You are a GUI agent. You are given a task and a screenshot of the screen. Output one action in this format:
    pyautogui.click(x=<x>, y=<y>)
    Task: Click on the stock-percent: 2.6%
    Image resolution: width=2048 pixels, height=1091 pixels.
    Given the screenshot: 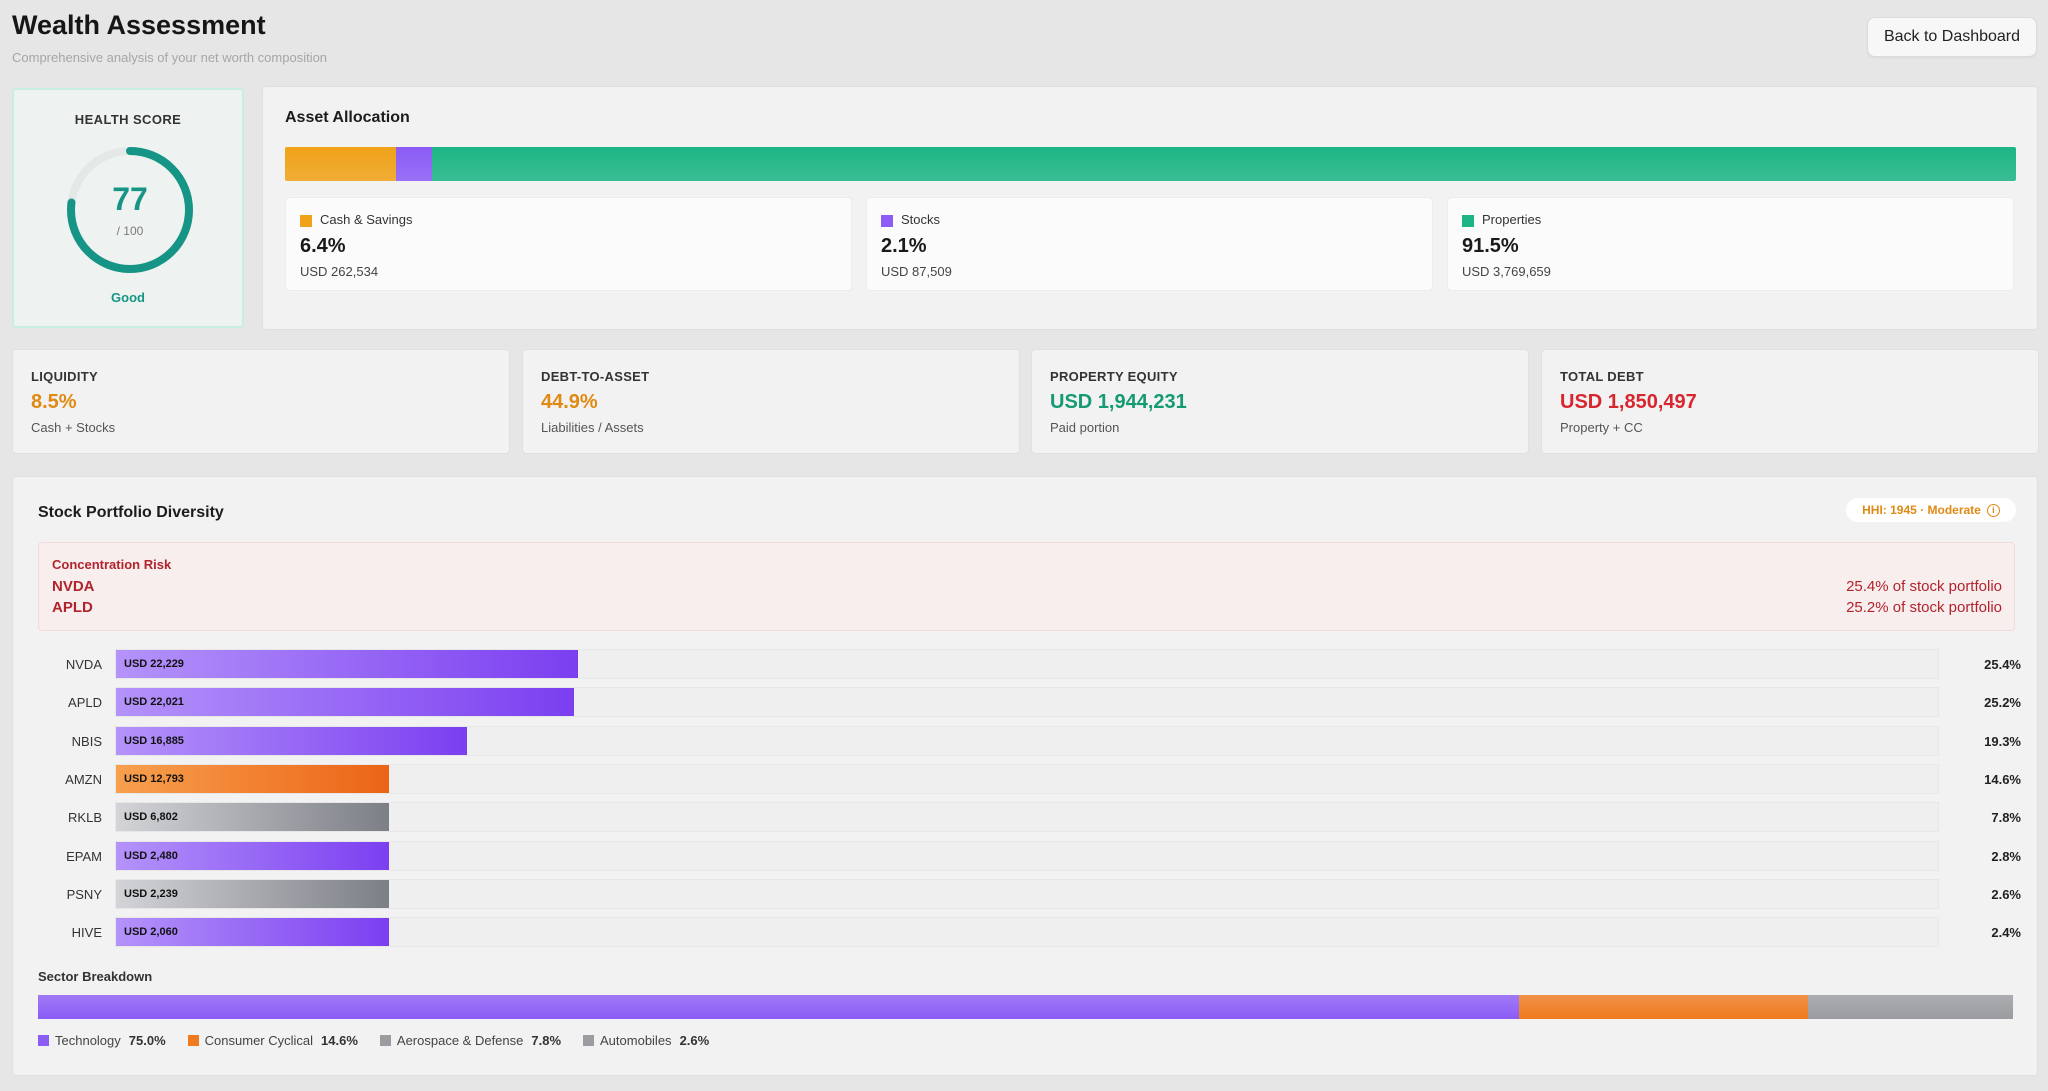 What is the action you would take?
    pyautogui.click(x=2006, y=894)
    